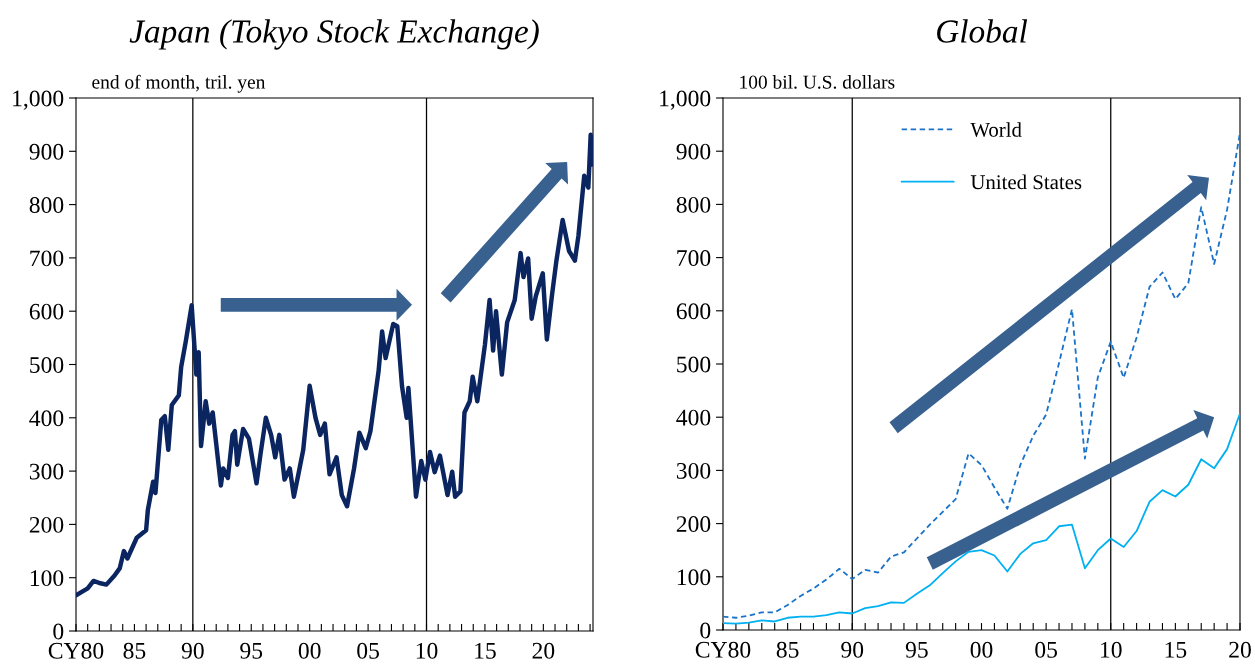 The width and height of the screenshot is (1255, 666). I want to click on chart-title: Global, so click(982, 31).